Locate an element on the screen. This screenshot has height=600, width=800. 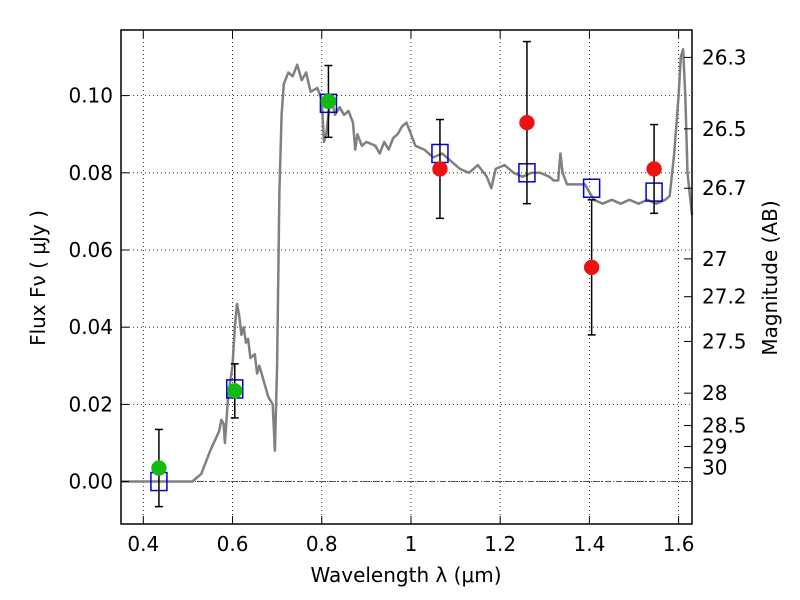
x-tick-label: 1.2 is located at coordinates (500, 544).